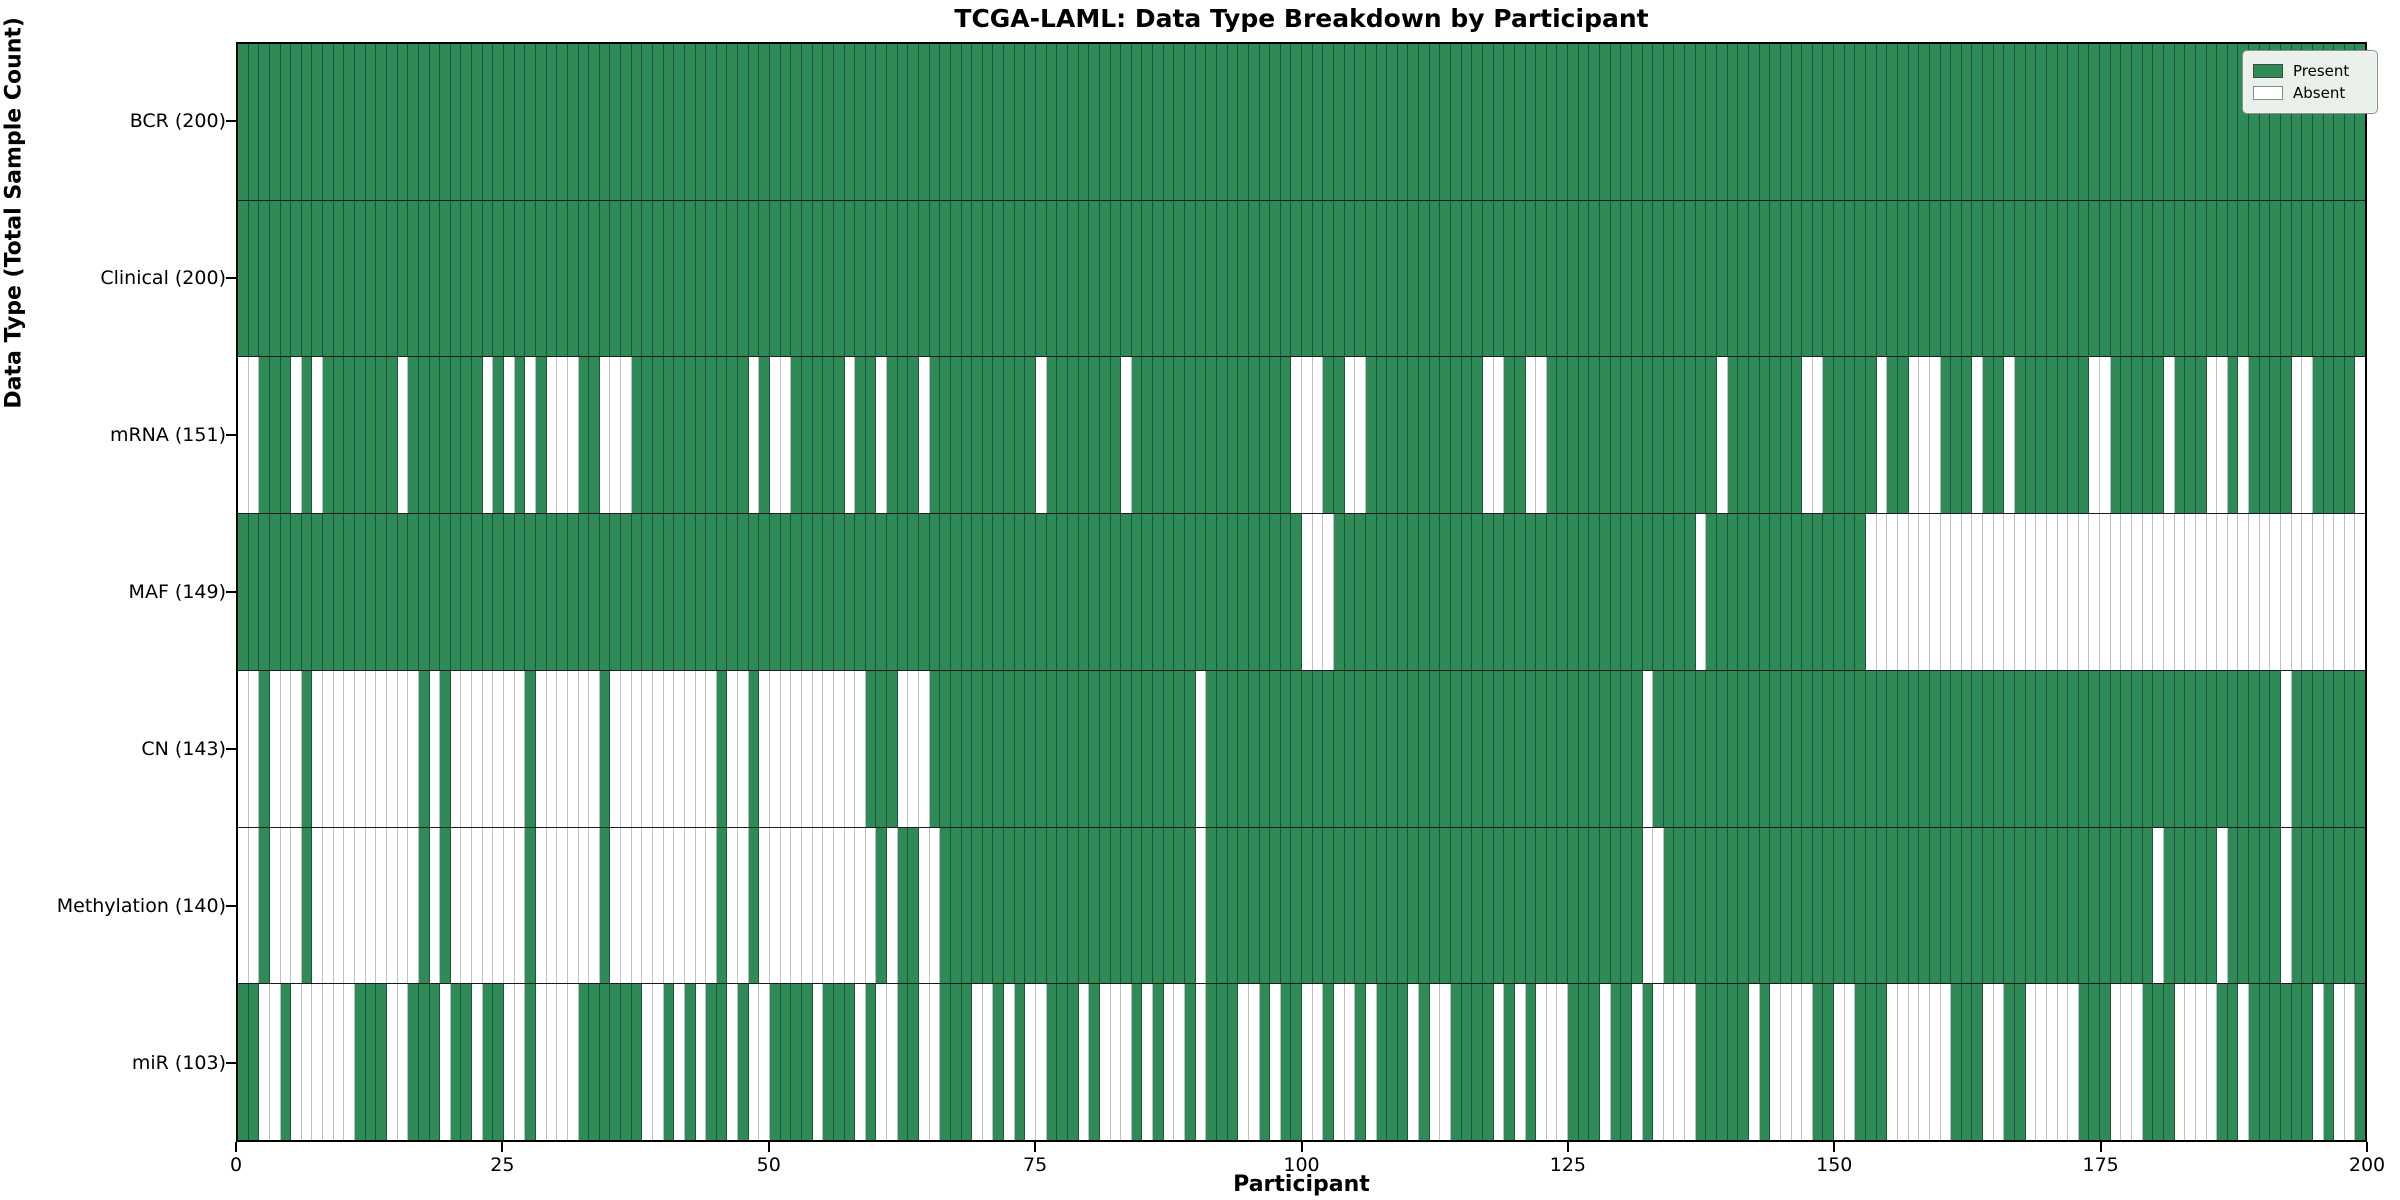 Image resolution: width=2400 pixels, height=1200 pixels. I want to click on heatmap-row-MAF, so click(1302, 592).